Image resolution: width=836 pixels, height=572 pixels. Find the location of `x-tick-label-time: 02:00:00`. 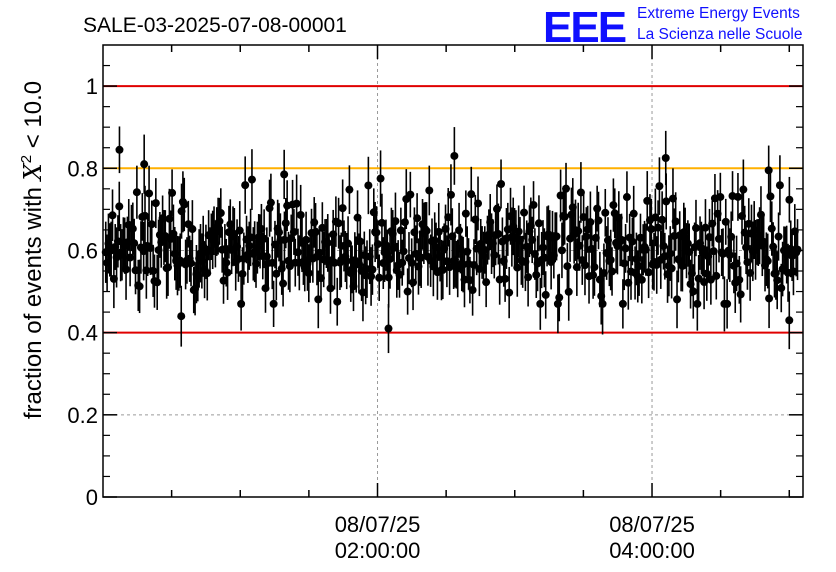

x-tick-label-time: 02:00:00 is located at coordinates (378, 550).